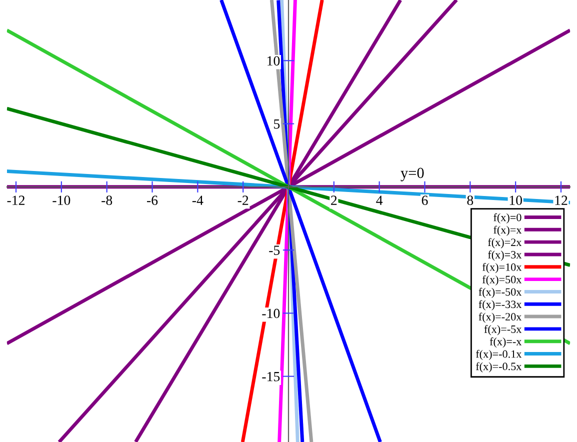 This screenshot has height=442, width=577. What do you see at coordinates (500, 293) in the screenshot?
I see `legend-label: f(x)=-50x` at bounding box center [500, 293].